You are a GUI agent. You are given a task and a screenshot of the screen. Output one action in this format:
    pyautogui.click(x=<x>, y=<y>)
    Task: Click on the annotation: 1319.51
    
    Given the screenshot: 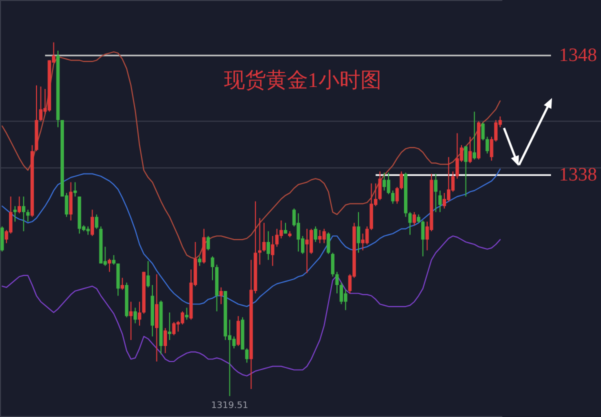 What is the action you would take?
    pyautogui.click(x=229, y=406)
    